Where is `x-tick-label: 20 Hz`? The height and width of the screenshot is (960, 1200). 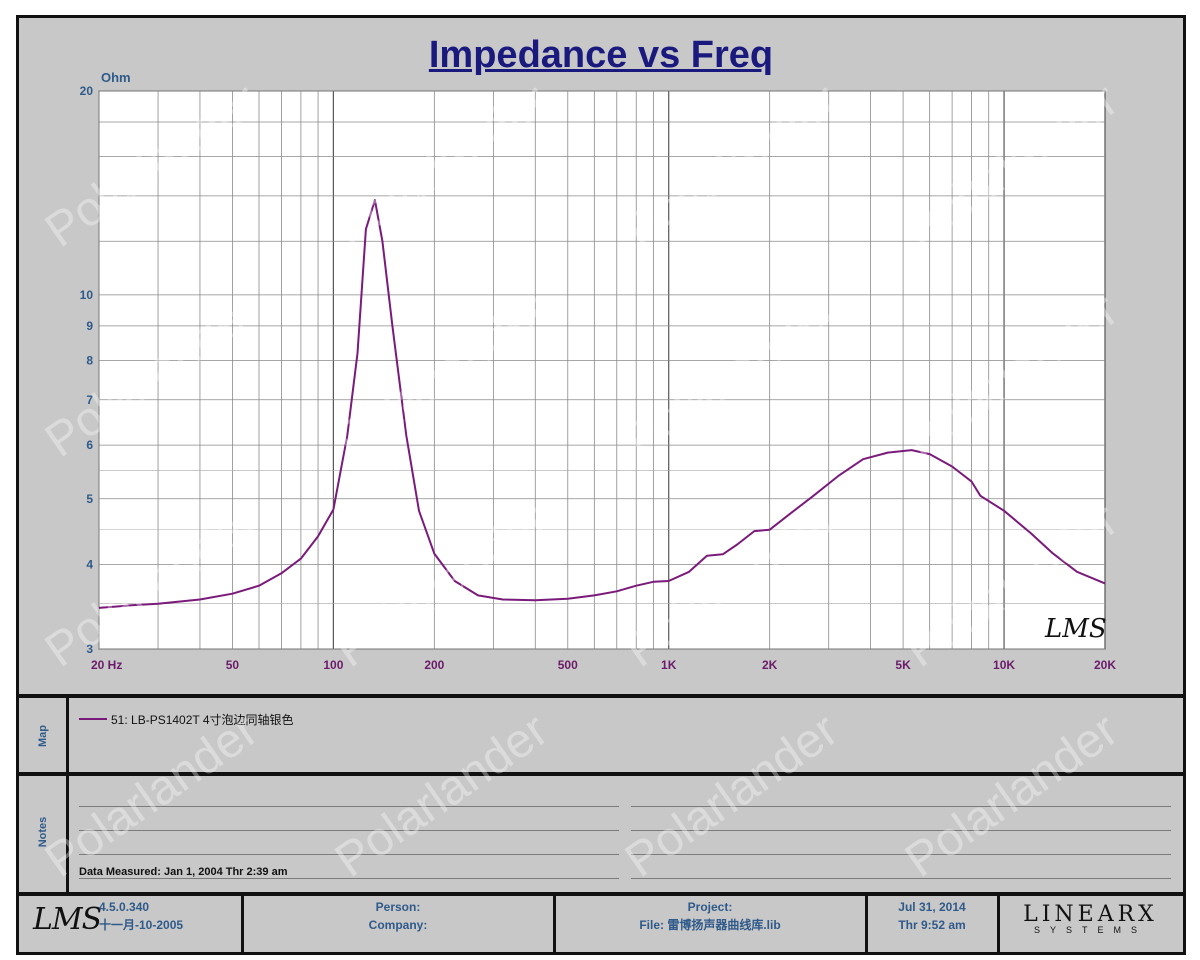 x-tick-label: 20 Hz is located at coordinates (106, 665).